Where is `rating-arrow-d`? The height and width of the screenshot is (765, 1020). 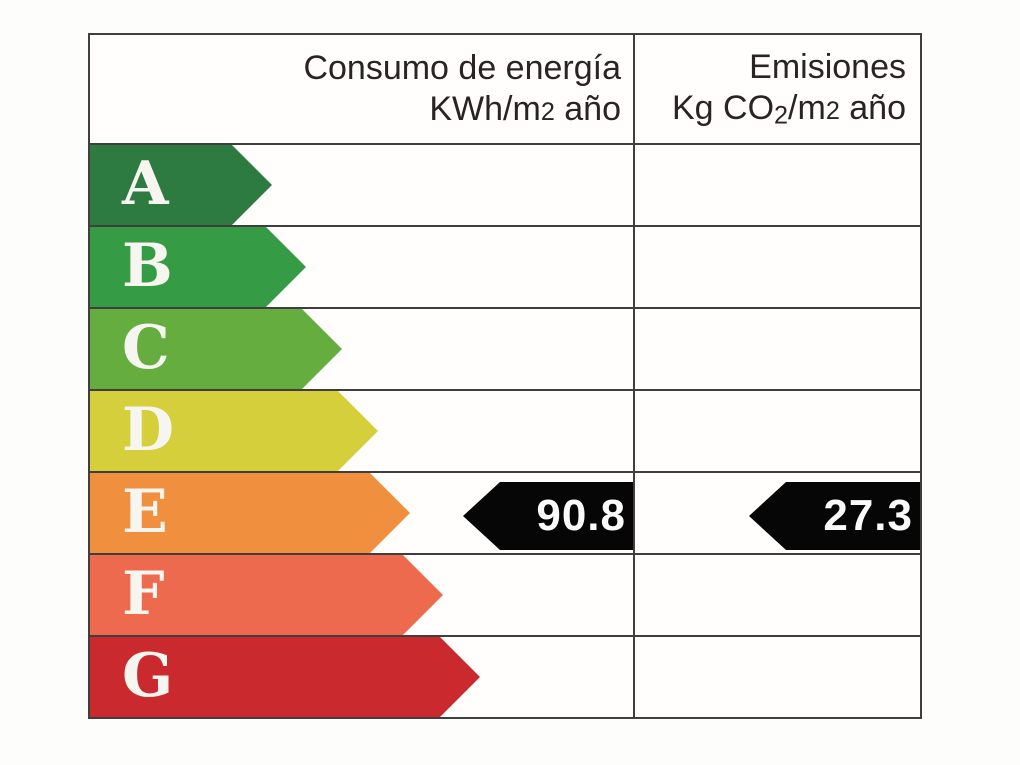 rating-arrow-d is located at coordinates (234, 431).